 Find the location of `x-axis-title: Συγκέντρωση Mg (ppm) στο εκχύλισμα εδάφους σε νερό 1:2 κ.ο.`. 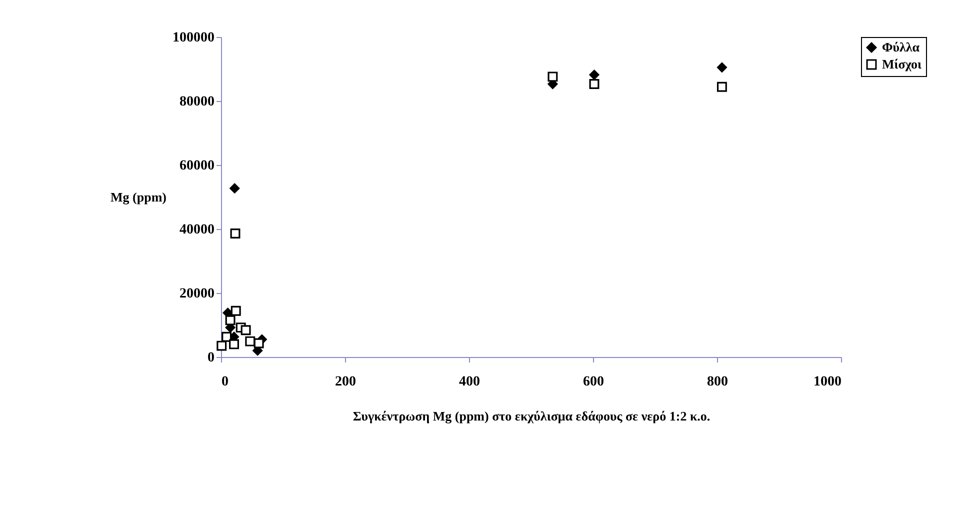

x-axis-title: Συγκέντρωση Mg (ppm) στο εκχύλισμα εδάφους σε νερό 1:2 κ.ο. is located at coordinates (531, 416).